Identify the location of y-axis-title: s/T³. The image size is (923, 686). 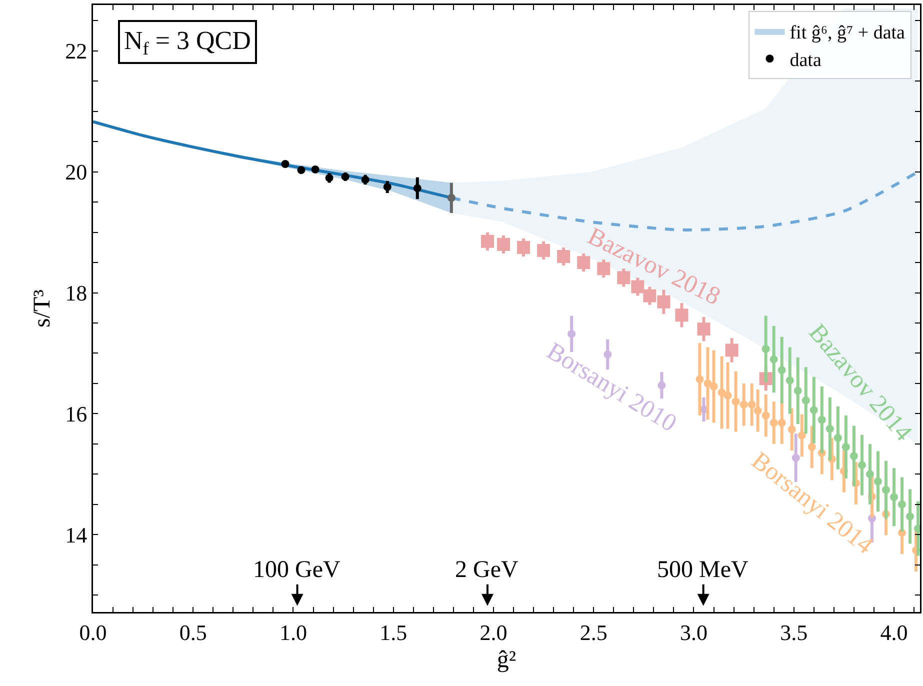
(42, 309).